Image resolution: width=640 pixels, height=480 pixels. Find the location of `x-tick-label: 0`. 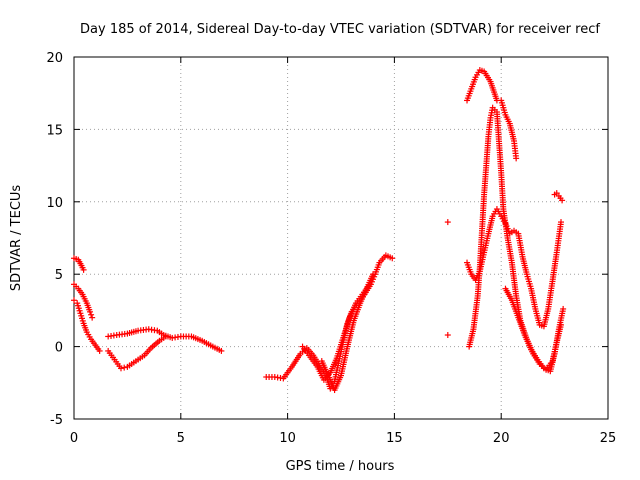

x-tick-label: 0 is located at coordinates (74, 438).